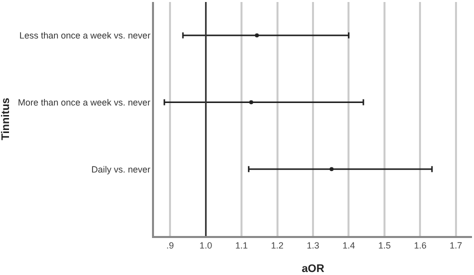  What do you see at coordinates (170, 245) in the screenshot?
I see `x-tick-label: .9` at bounding box center [170, 245].